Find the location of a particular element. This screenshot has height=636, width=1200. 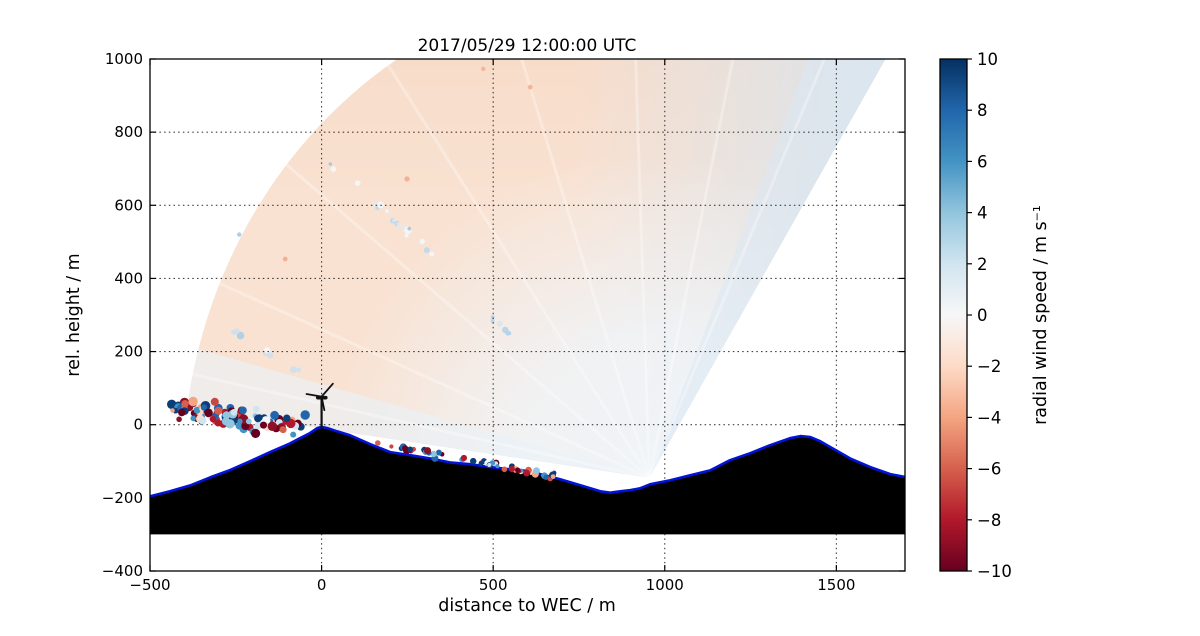

y-tick-label: 600 is located at coordinates (128, 205).